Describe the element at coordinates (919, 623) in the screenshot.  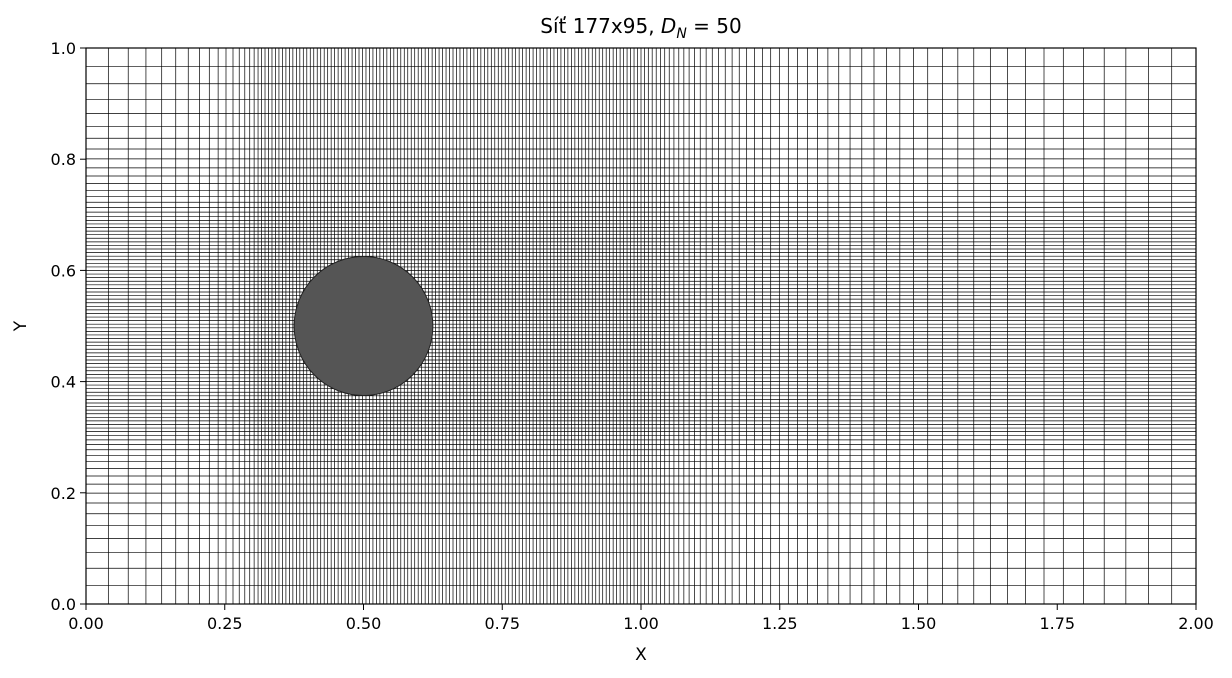
I see `x-tick-label: 1.50` at that location.